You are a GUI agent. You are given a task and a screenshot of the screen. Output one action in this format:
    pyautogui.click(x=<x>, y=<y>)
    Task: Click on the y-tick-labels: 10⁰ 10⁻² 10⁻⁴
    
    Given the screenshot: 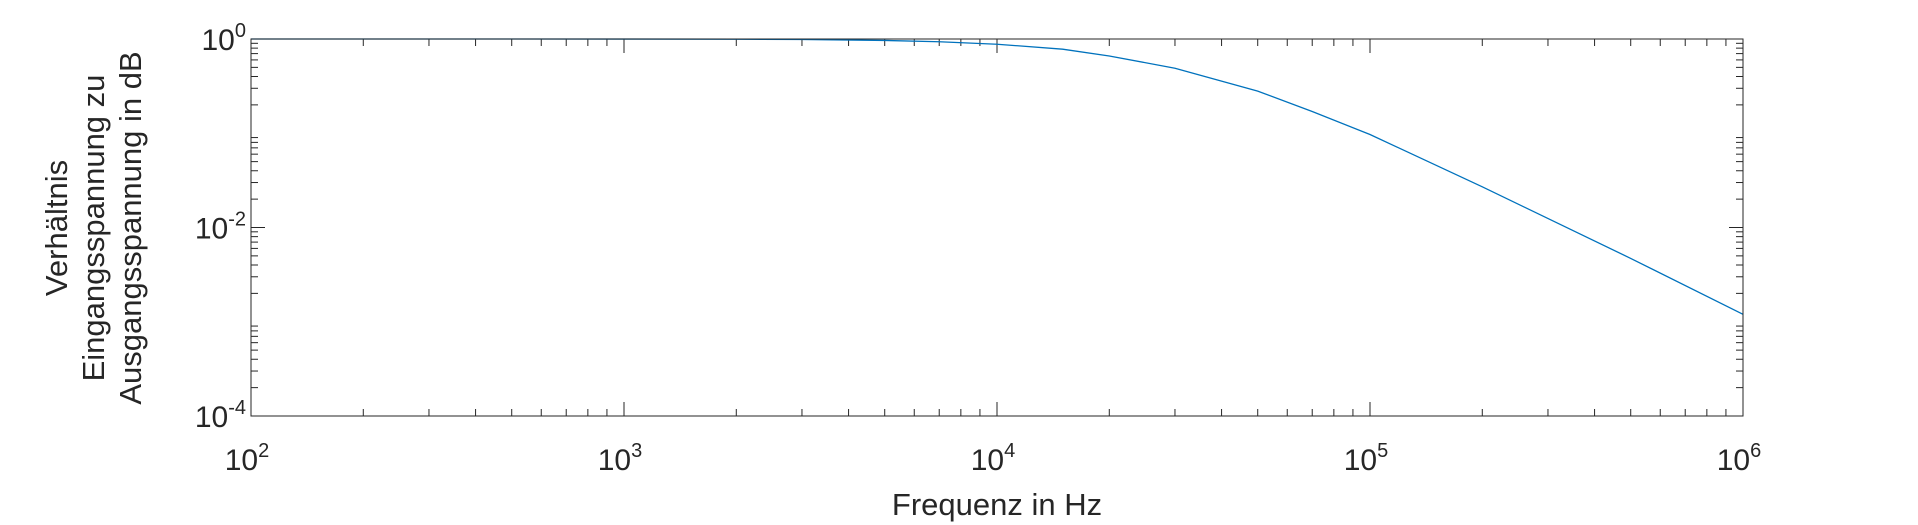 What is the action you would take?
    pyautogui.click(x=220, y=227)
    